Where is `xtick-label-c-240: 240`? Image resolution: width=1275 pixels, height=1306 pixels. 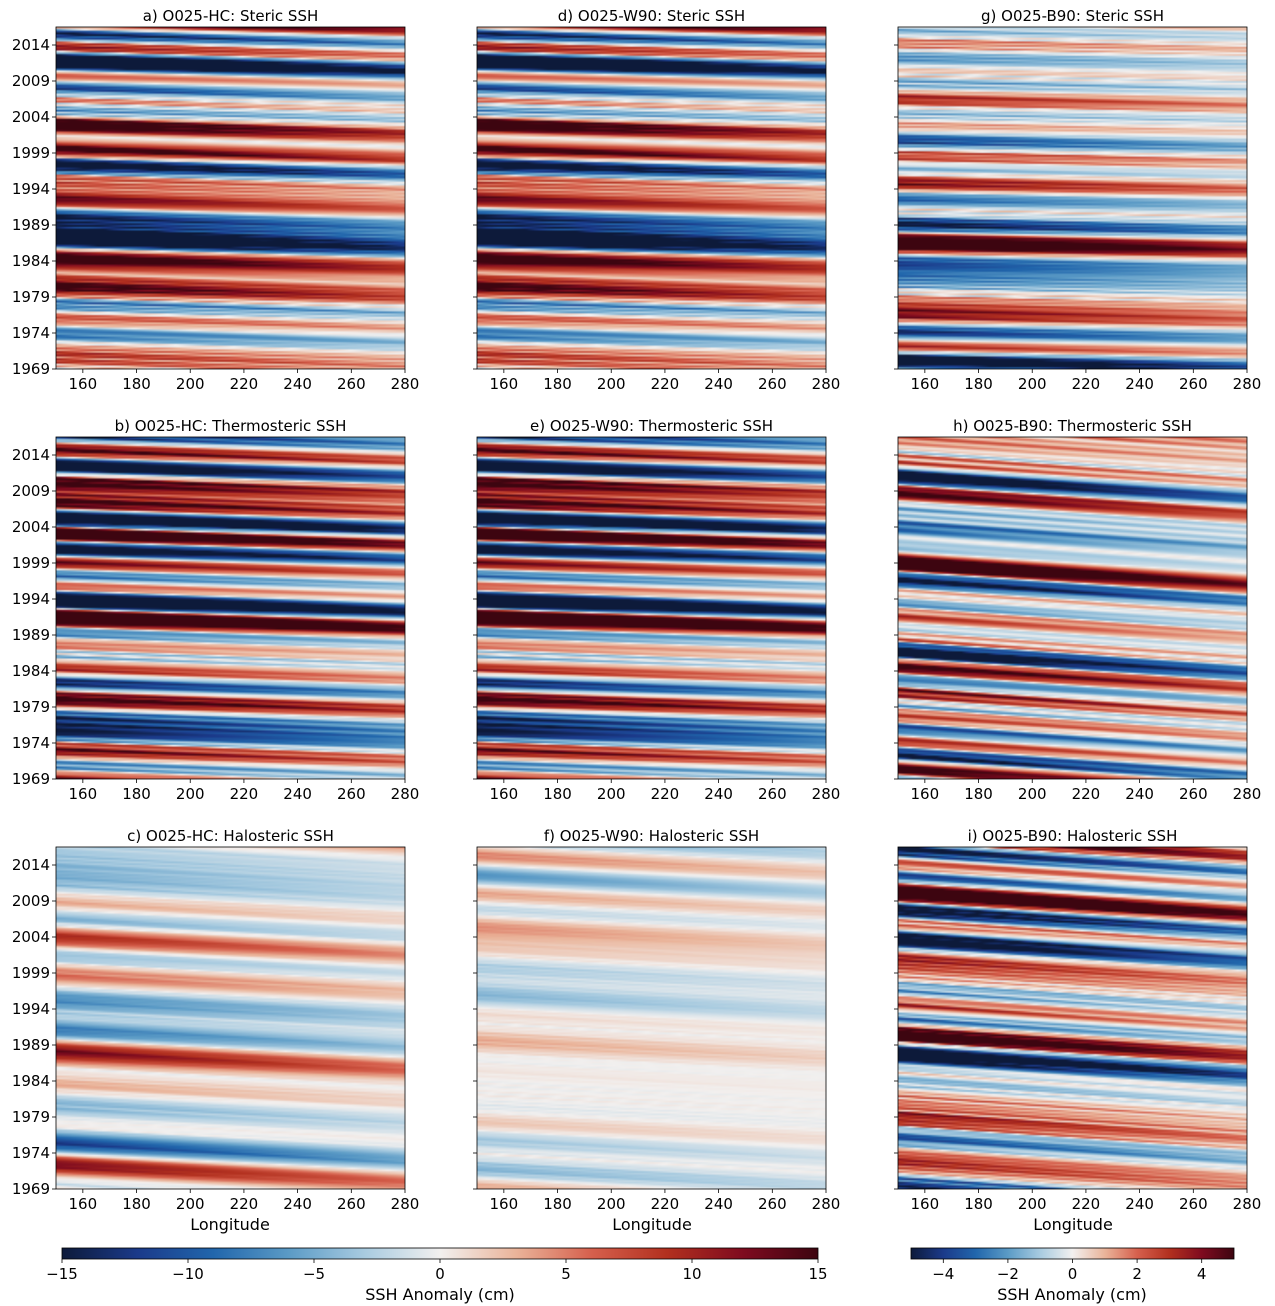 xtick-label-c-240: 240 is located at coordinates (297, 1204).